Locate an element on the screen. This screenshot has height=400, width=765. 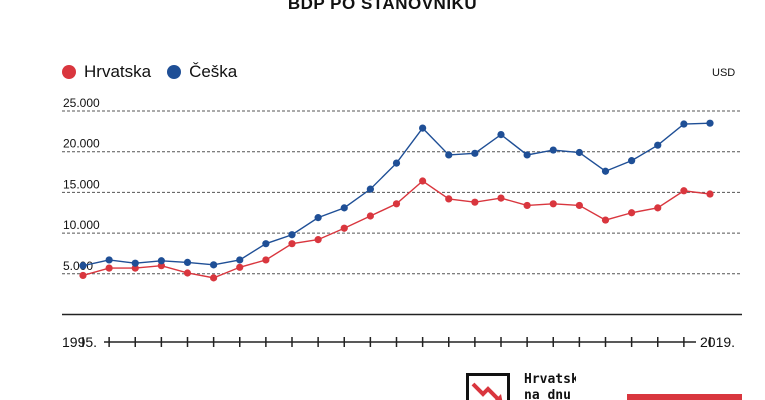
legend-item-hrvatska: Hrvatska is located at coordinates (106, 72).